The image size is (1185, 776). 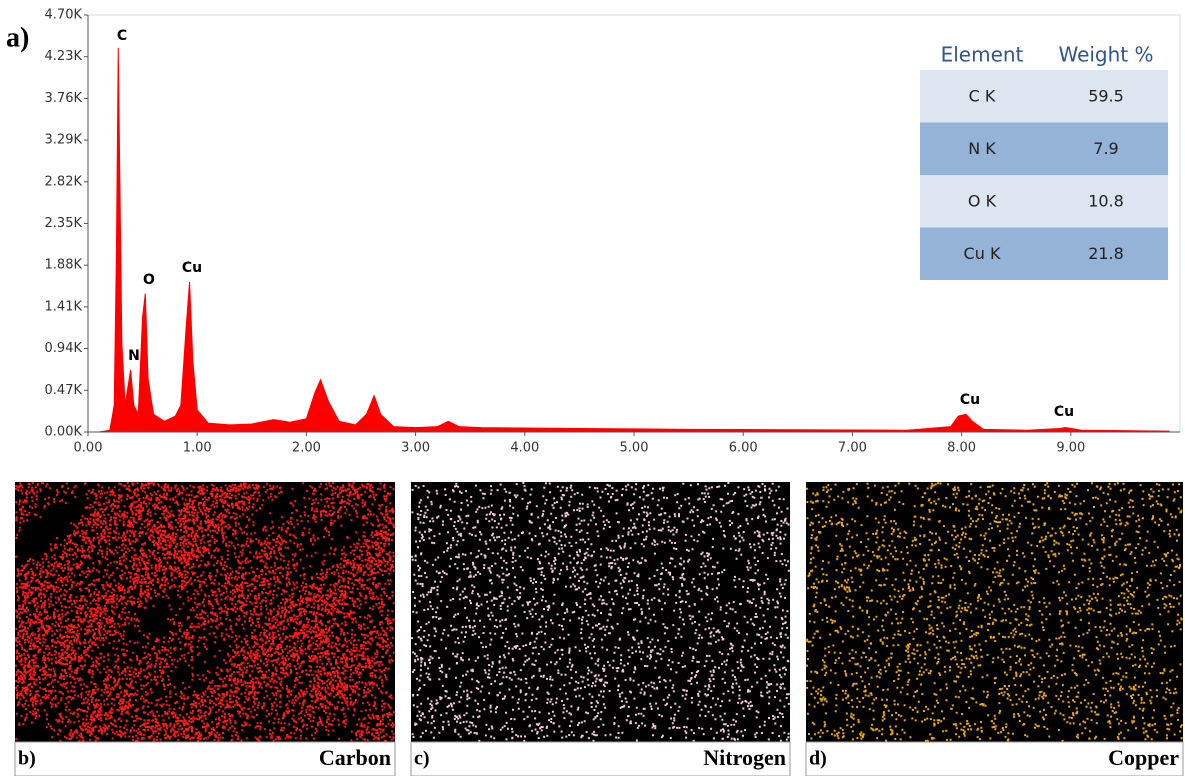 What do you see at coordinates (64, 390) in the screenshot?
I see `y-tick-label: 0.47K` at bounding box center [64, 390].